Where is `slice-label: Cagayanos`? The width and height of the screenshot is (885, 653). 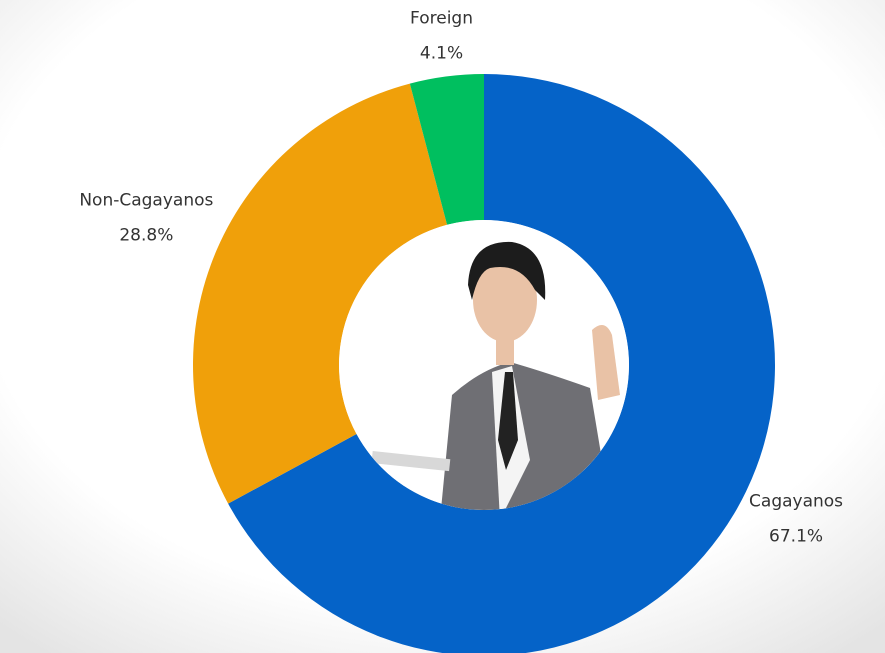 slice-label: Cagayanos is located at coordinates (796, 501).